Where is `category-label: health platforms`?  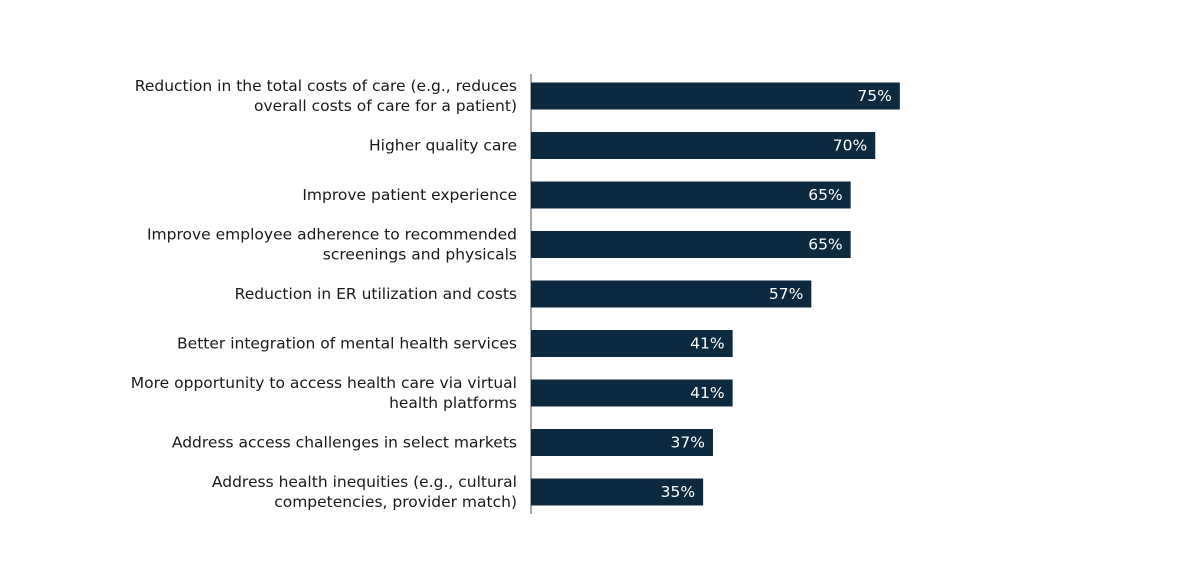
category-label: health platforms is located at coordinates (453, 403).